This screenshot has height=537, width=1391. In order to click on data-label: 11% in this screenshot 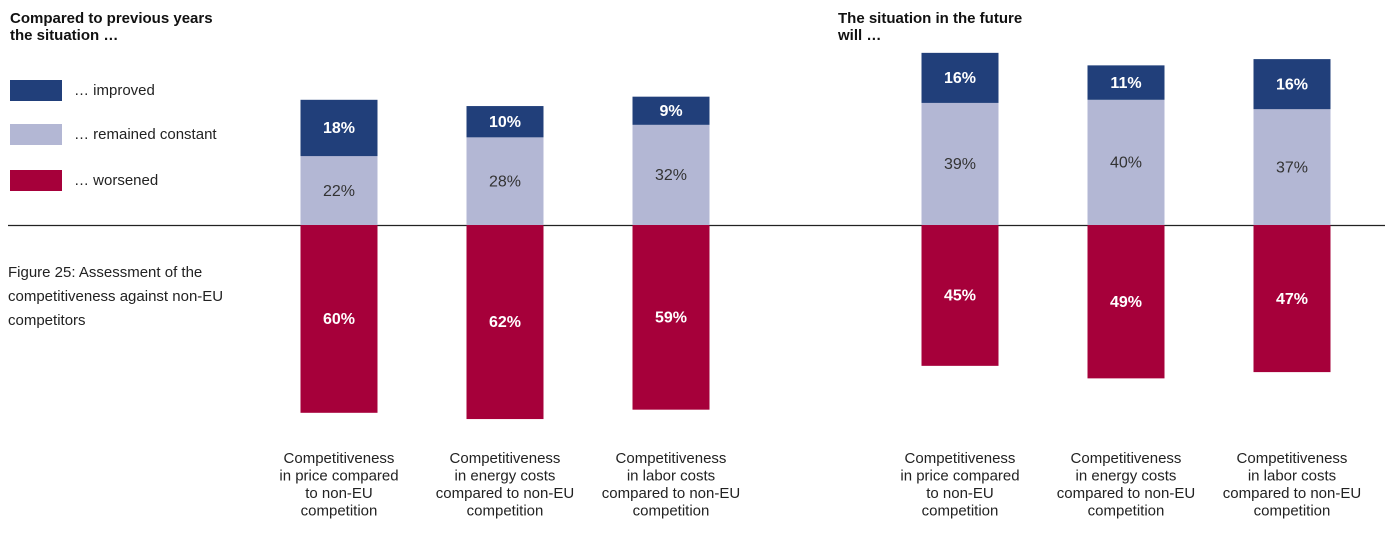, I will do `click(1125, 83)`.